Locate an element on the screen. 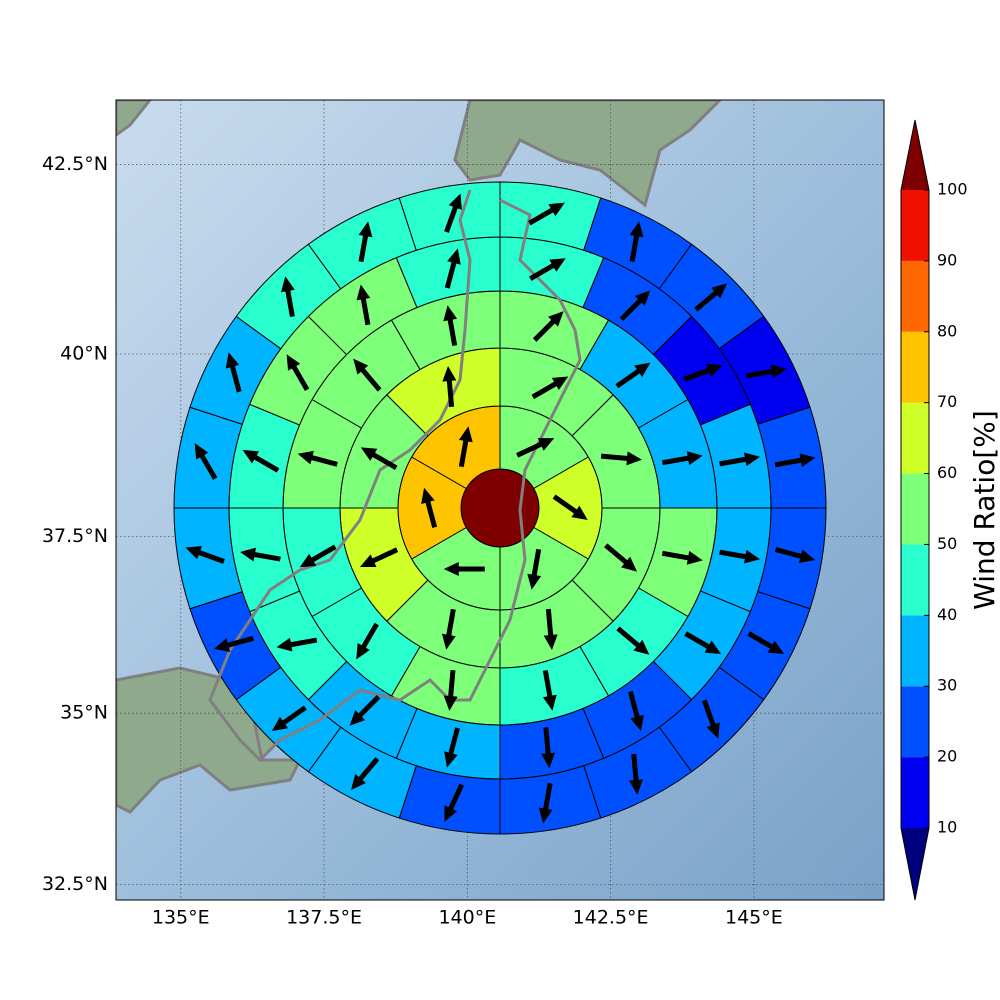 This screenshot has width=1000, height=1000. x-tick-label: 142.5°E is located at coordinates (611, 918).